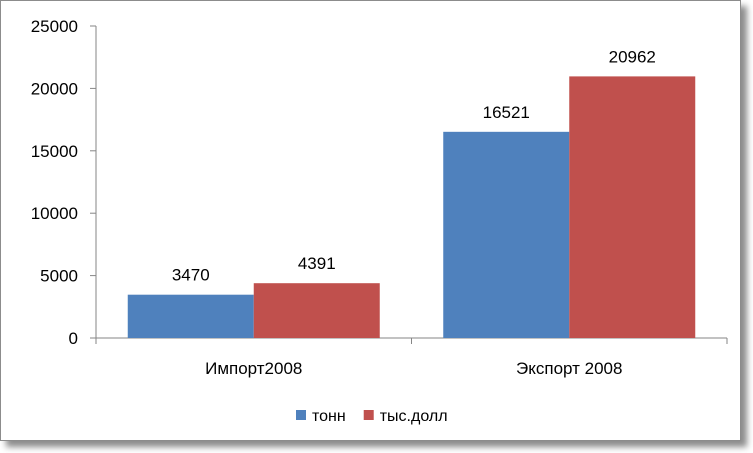  What do you see at coordinates (191, 275) in the screenshot?
I see `data-label: 3470` at bounding box center [191, 275].